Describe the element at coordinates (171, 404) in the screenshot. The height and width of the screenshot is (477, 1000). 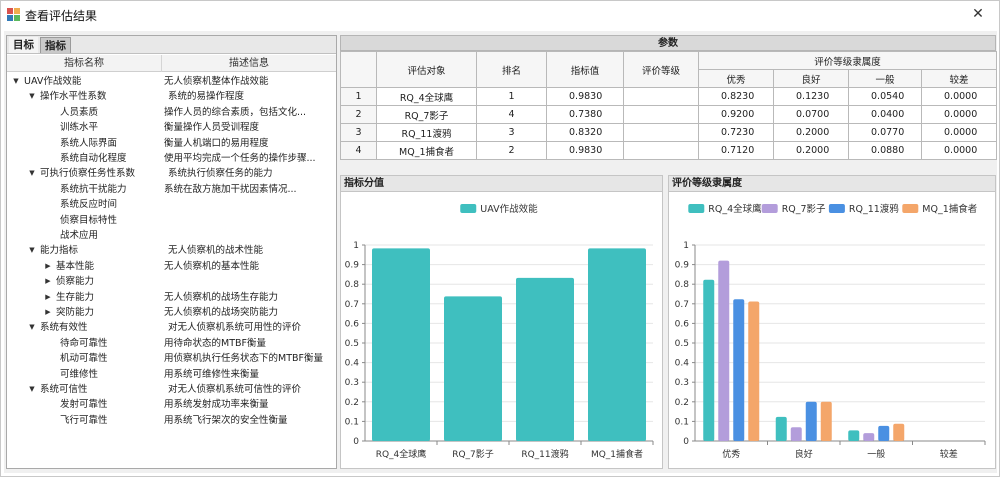
I see `tree-row: 发射可靠性 用系统发射成功率来衡量` at that location.